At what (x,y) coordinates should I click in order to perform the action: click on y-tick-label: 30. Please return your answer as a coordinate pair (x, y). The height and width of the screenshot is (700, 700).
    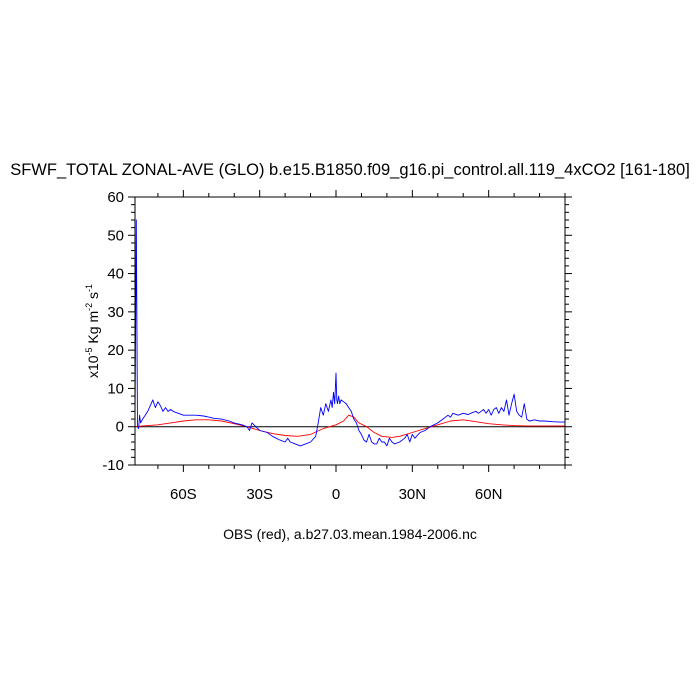
    Looking at the image, I should click on (115, 312).